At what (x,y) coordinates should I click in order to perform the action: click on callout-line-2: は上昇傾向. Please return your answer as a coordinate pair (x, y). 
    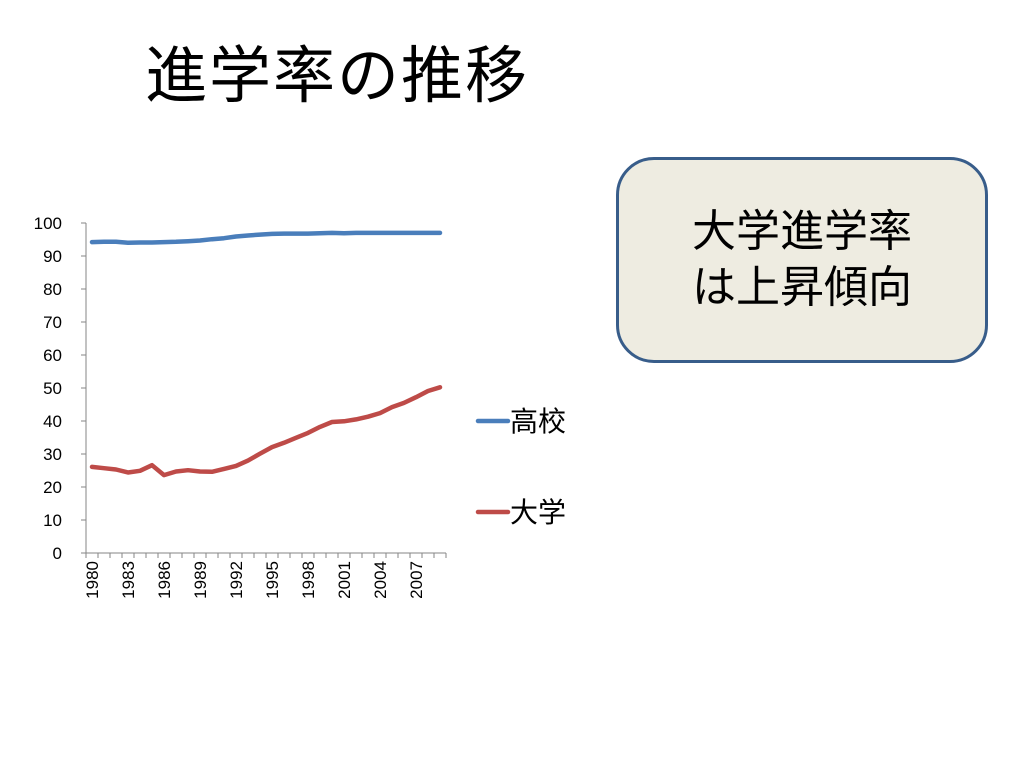
    Looking at the image, I should click on (802, 287).